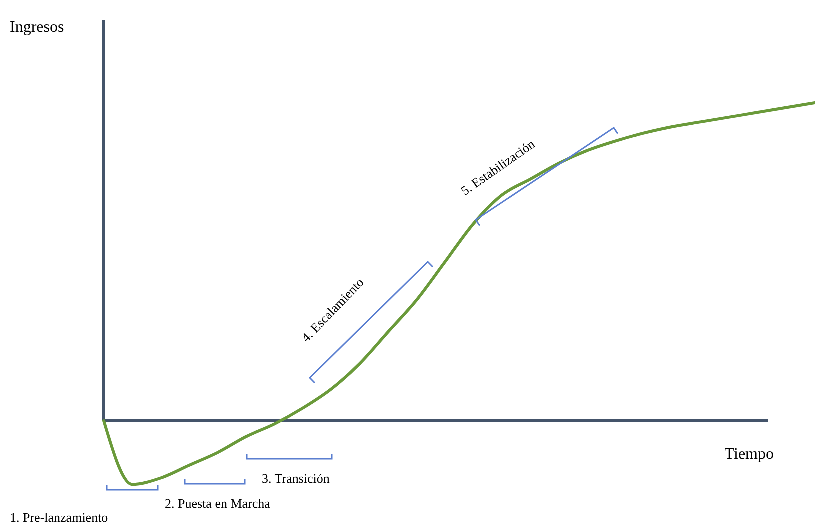  I want to click on x-axis-title: Tiempo, so click(749, 454).